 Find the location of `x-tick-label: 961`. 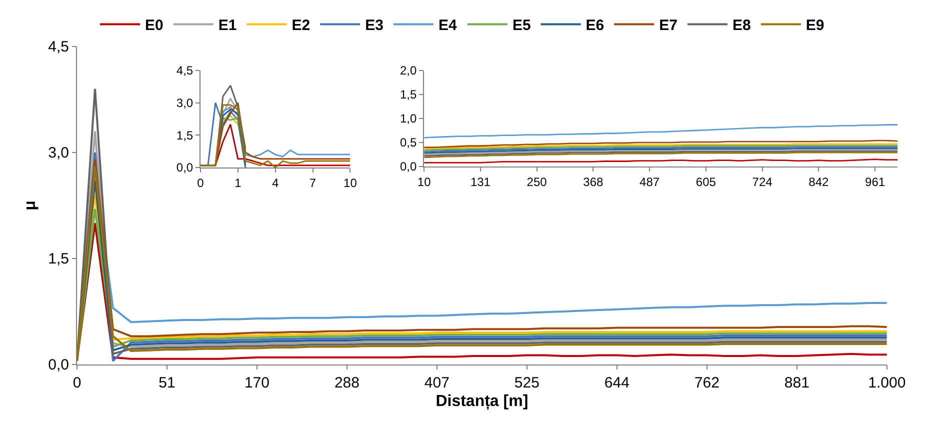

x-tick-label: 961 is located at coordinates (875, 181).